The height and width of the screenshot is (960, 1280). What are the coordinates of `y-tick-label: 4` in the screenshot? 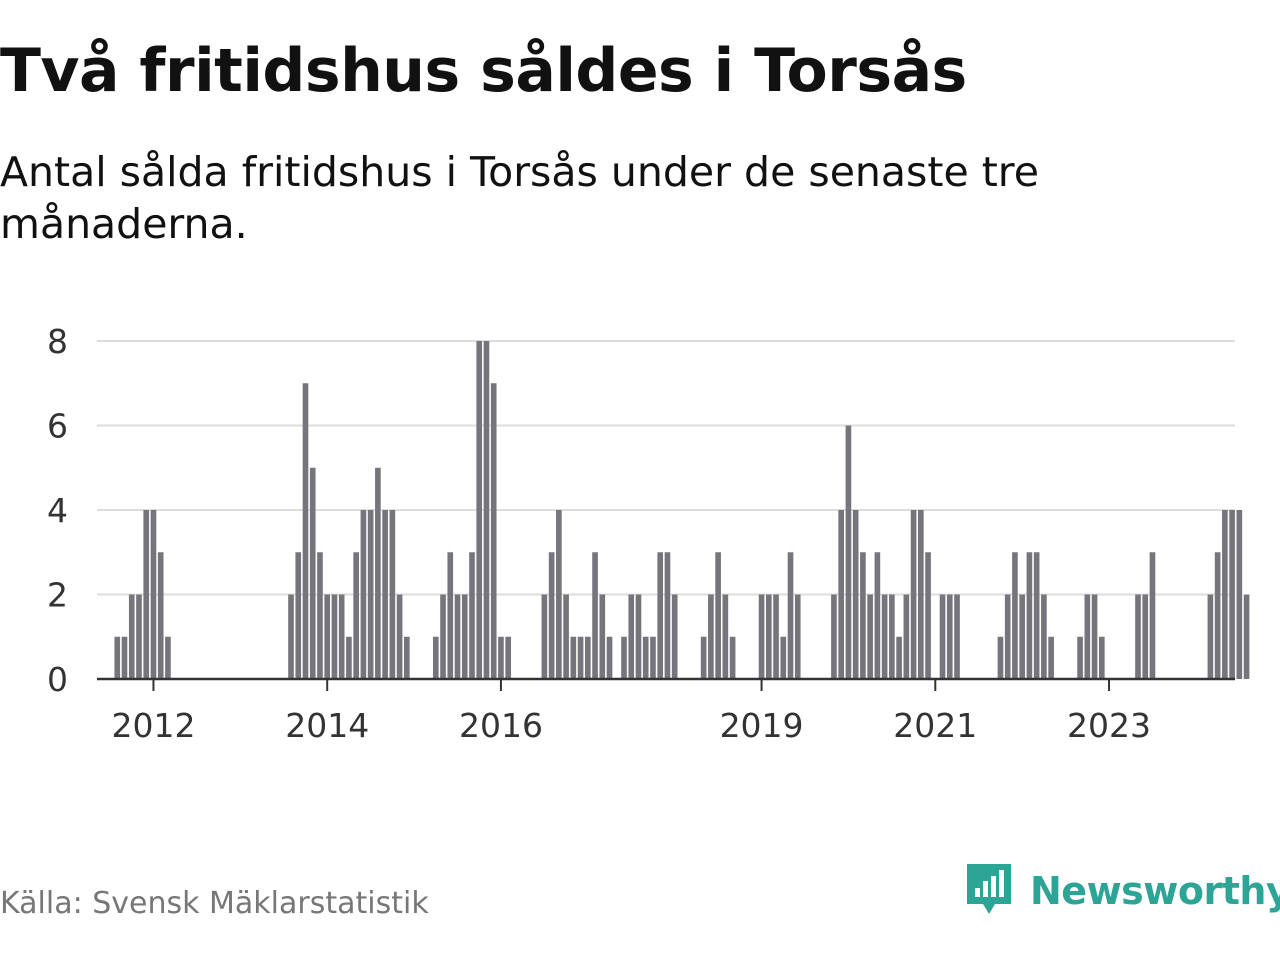 It's located at (57, 510).